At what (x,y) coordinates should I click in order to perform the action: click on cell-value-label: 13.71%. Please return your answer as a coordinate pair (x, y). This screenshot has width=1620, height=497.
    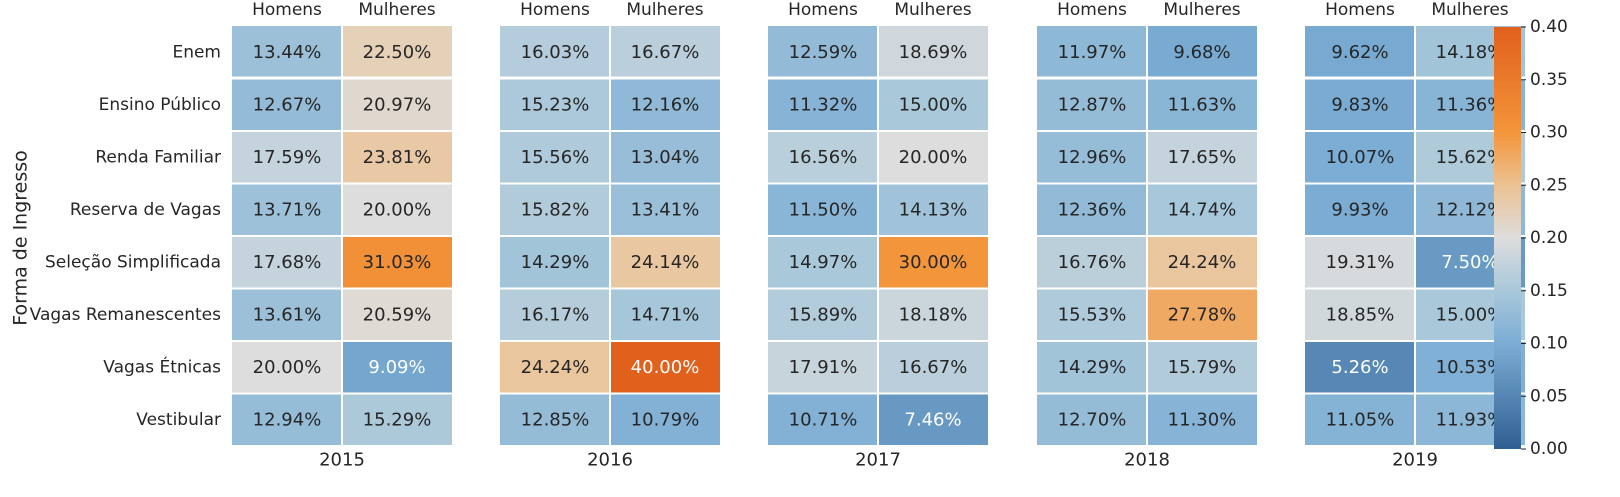
    Looking at the image, I should click on (287, 209).